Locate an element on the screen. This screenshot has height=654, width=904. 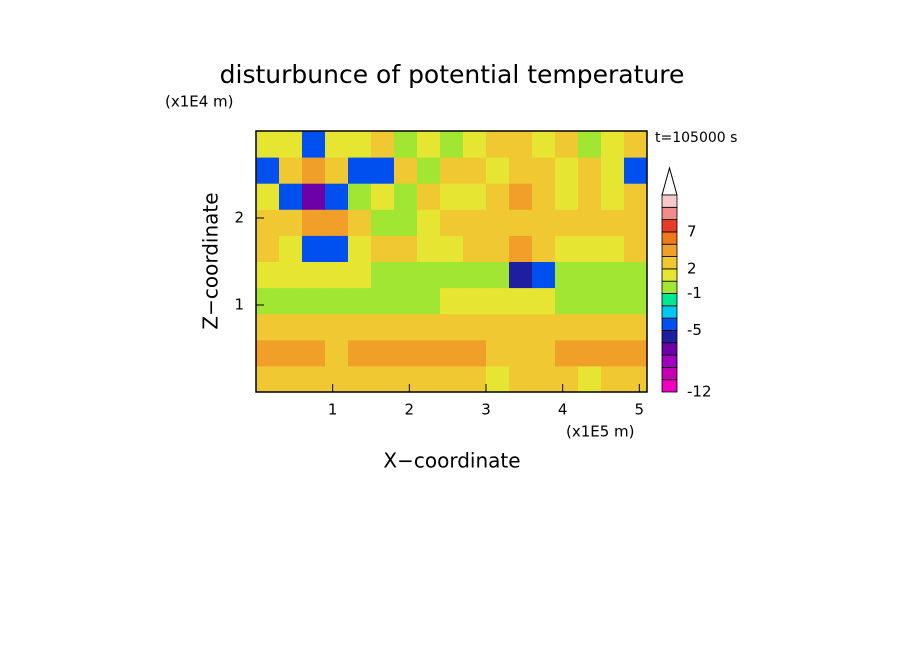
colorbar-label: 2 is located at coordinates (692, 268).